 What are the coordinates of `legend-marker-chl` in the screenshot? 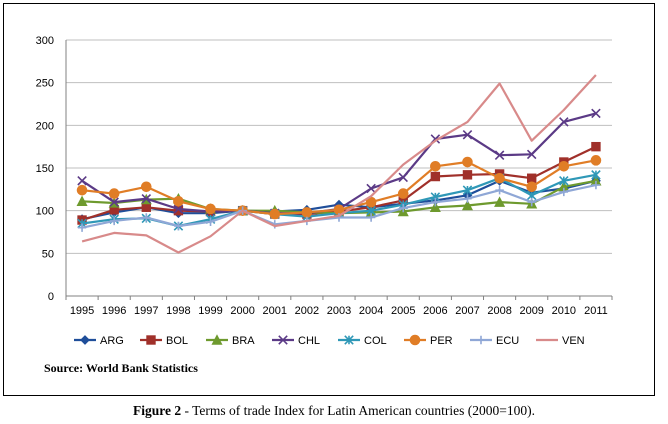 It's located at (283, 340).